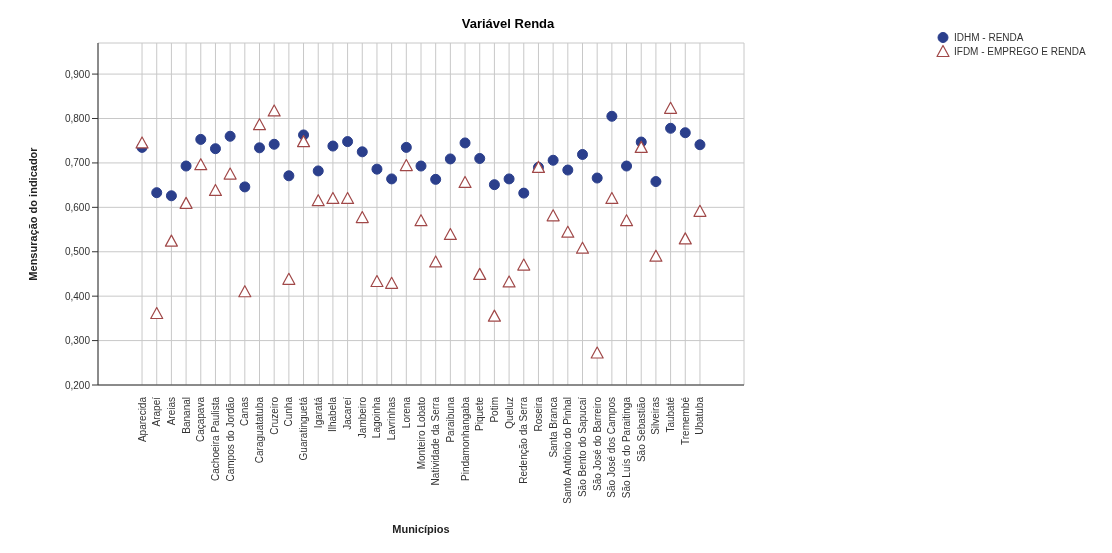 The width and height of the screenshot is (1112, 553). What do you see at coordinates (553, 427) in the screenshot?
I see `x-tick-label: Santa Branca` at bounding box center [553, 427].